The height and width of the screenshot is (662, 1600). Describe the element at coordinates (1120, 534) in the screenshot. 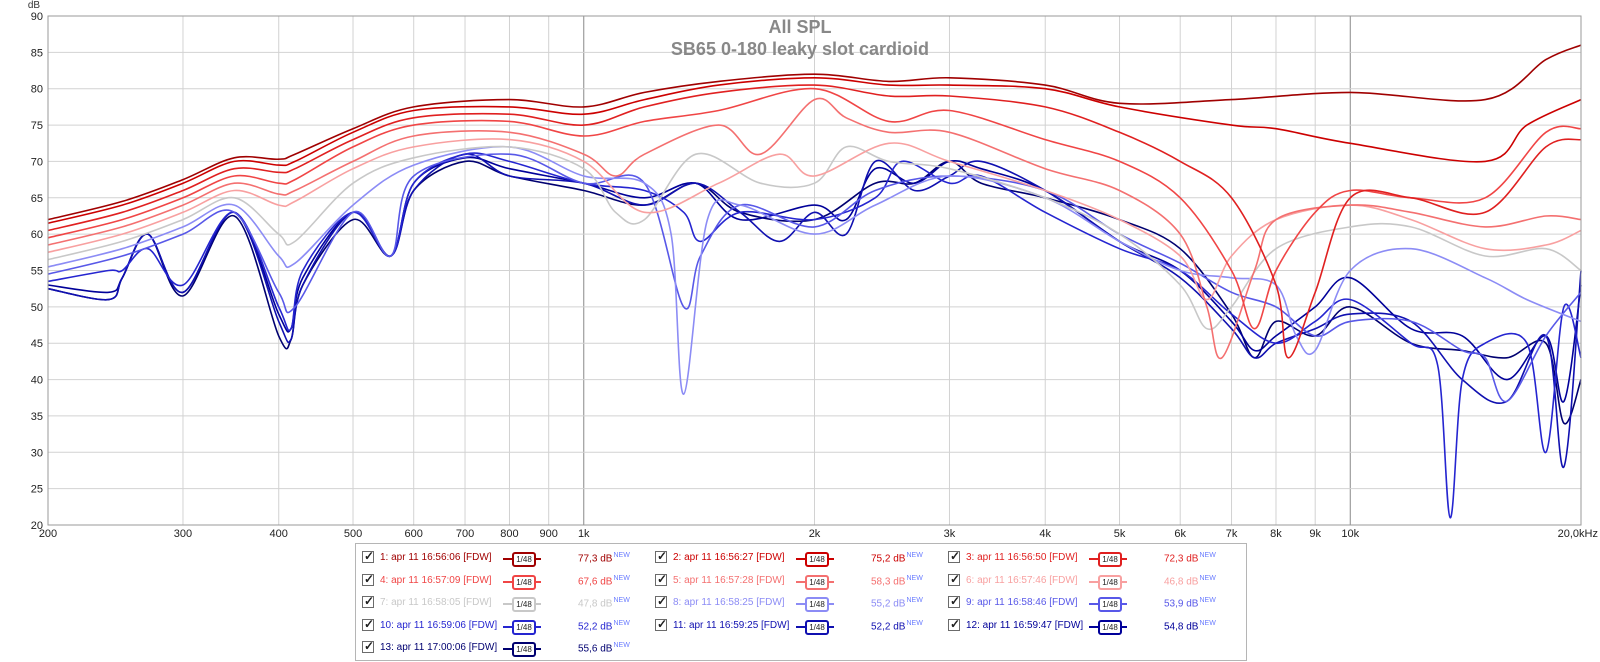

I see `x-tick-label: 5k` at that location.